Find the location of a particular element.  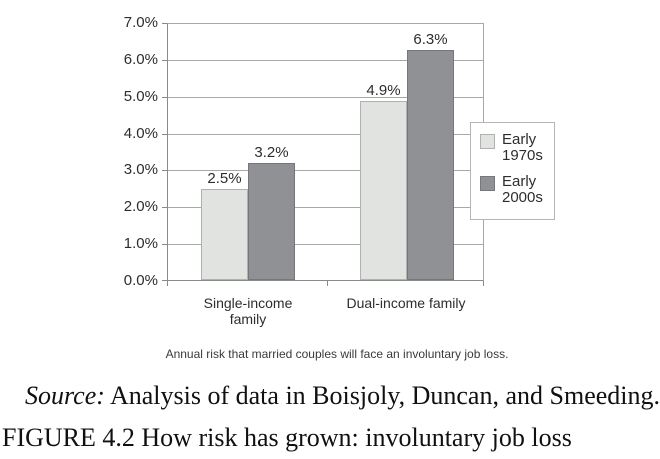

bar-value-label: 2.5% is located at coordinates (224, 178).